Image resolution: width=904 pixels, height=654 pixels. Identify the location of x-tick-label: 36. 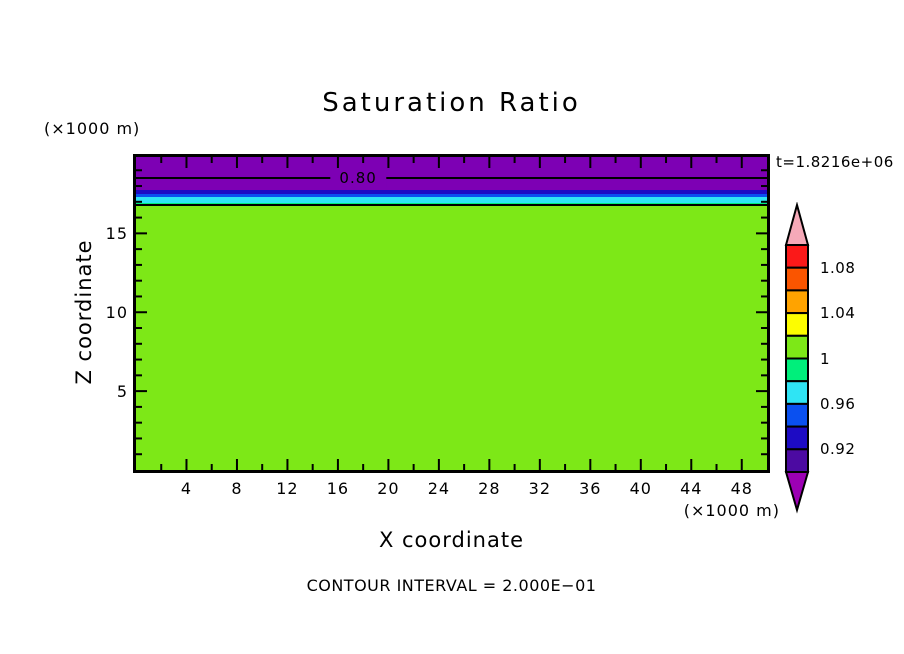
(590, 488).